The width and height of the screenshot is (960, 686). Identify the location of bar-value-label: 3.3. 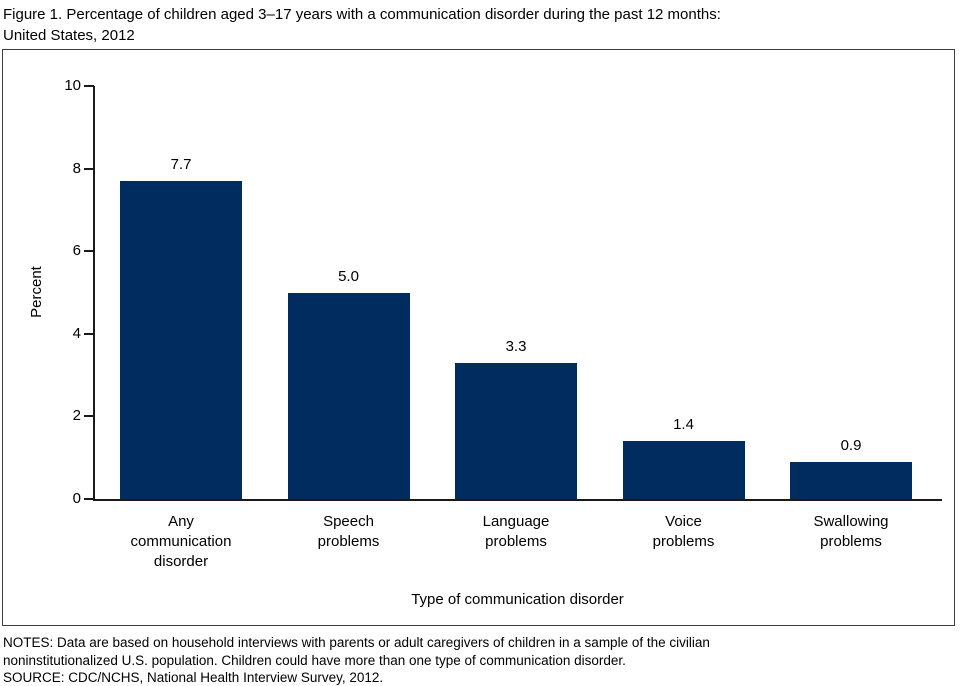
(516, 346).